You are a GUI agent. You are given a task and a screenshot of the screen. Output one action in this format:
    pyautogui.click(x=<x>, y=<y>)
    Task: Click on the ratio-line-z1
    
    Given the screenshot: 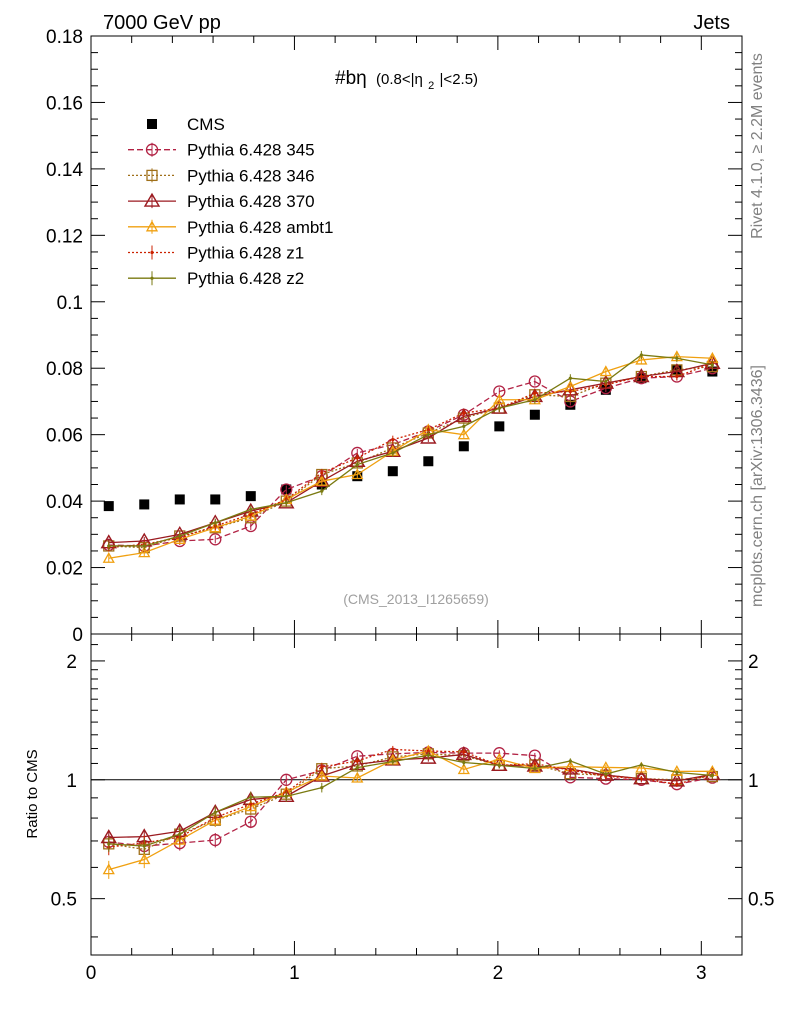 What is the action you would take?
    pyautogui.click(x=410, y=798)
    